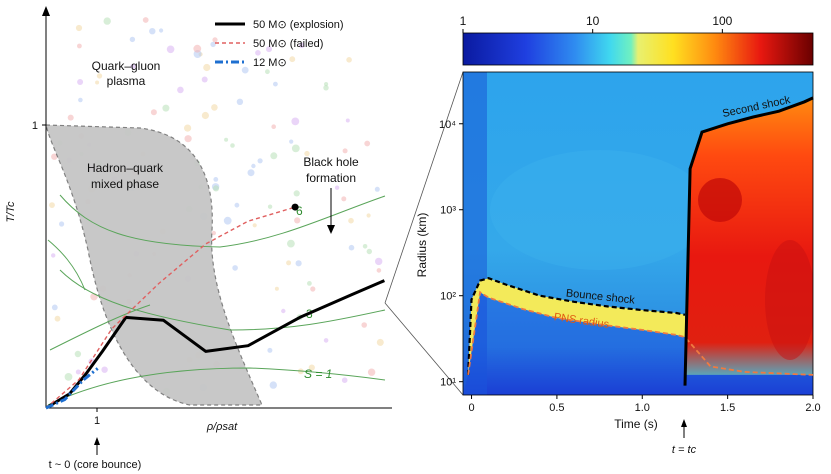 The width and height of the screenshot is (831, 474). I want to click on y-axis-arrow, so click(46, 11).